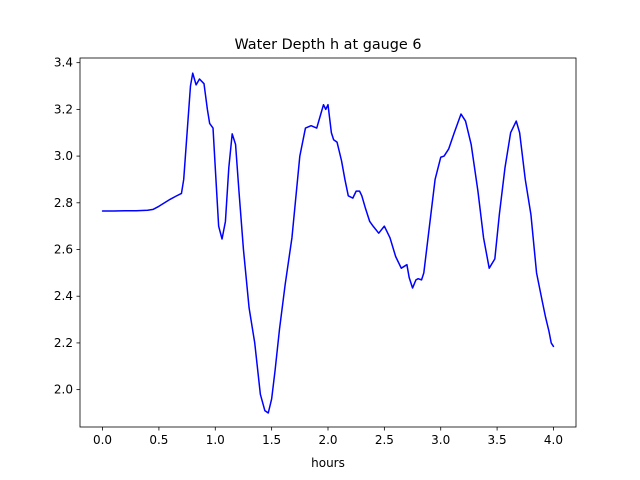  I want to click on y-tick-label: 2.8, so click(63, 203).